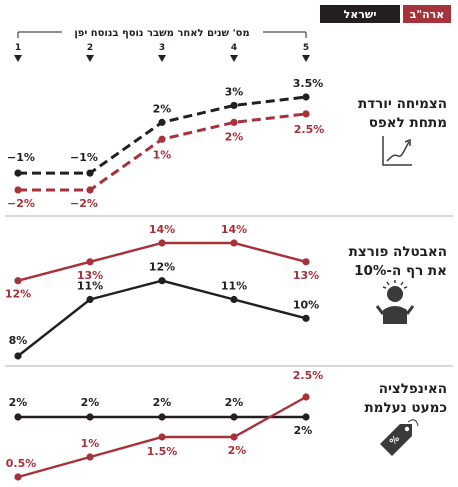 This screenshot has height=487, width=458. What do you see at coordinates (306, 48) in the screenshot?
I see `x-tick-label: 5` at bounding box center [306, 48].